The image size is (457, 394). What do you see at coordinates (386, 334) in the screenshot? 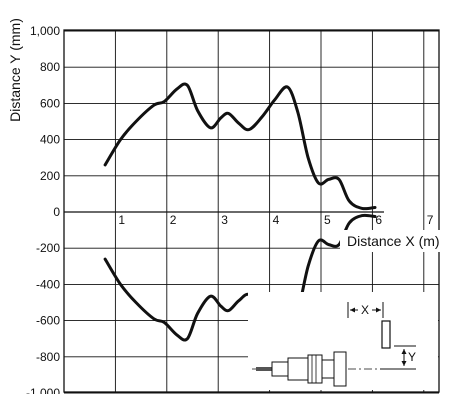
I see `target-block` at bounding box center [386, 334].